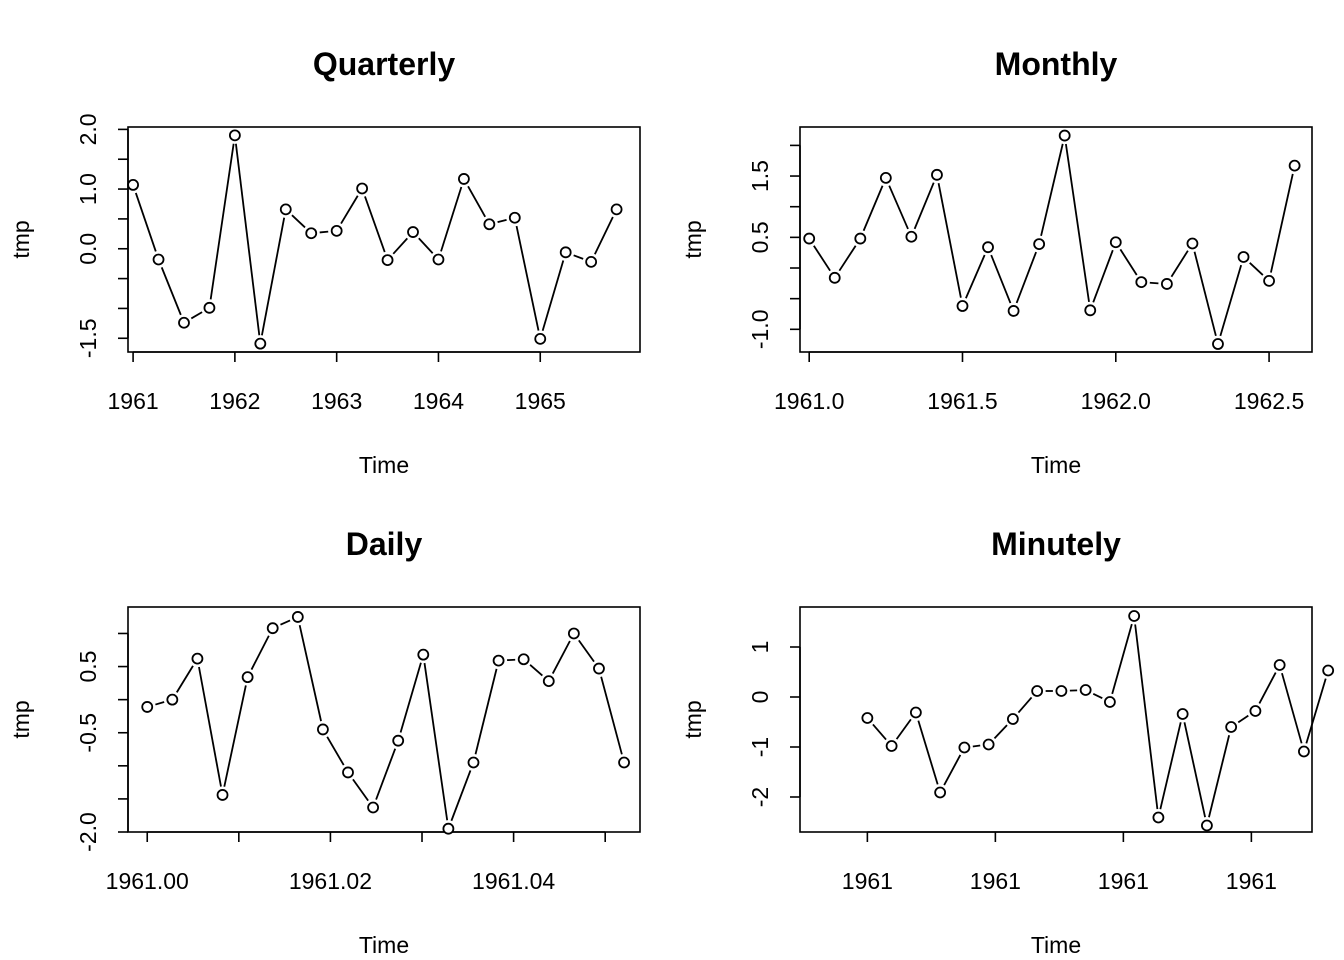 The height and width of the screenshot is (960, 1344). I want to click on chart-title: Minutely, so click(1056, 544).